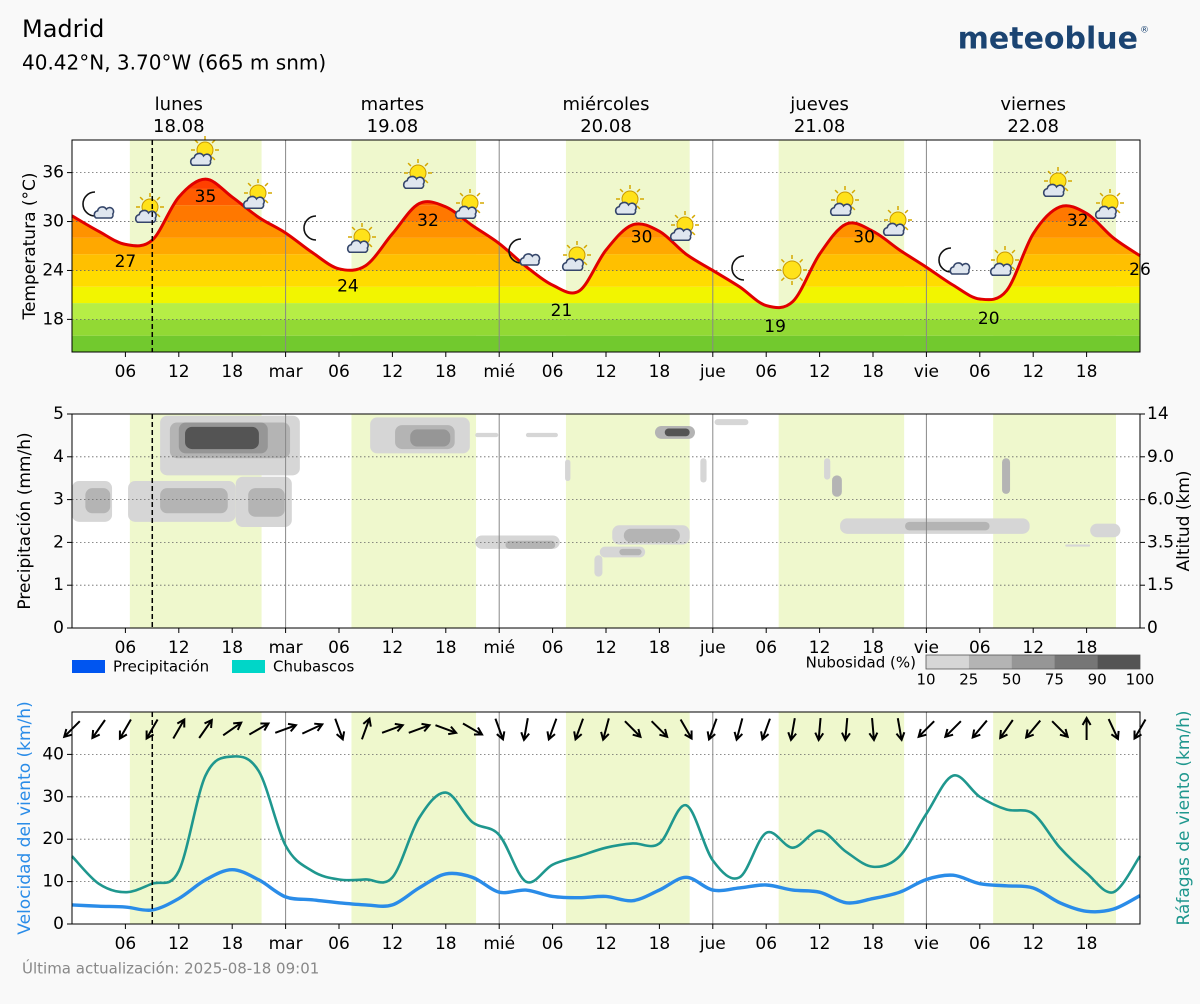 This screenshot has width=1200, height=1004. What do you see at coordinates (53, 839) in the screenshot?
I see `y-tick-label: 20` at bounding box center [53, 839].